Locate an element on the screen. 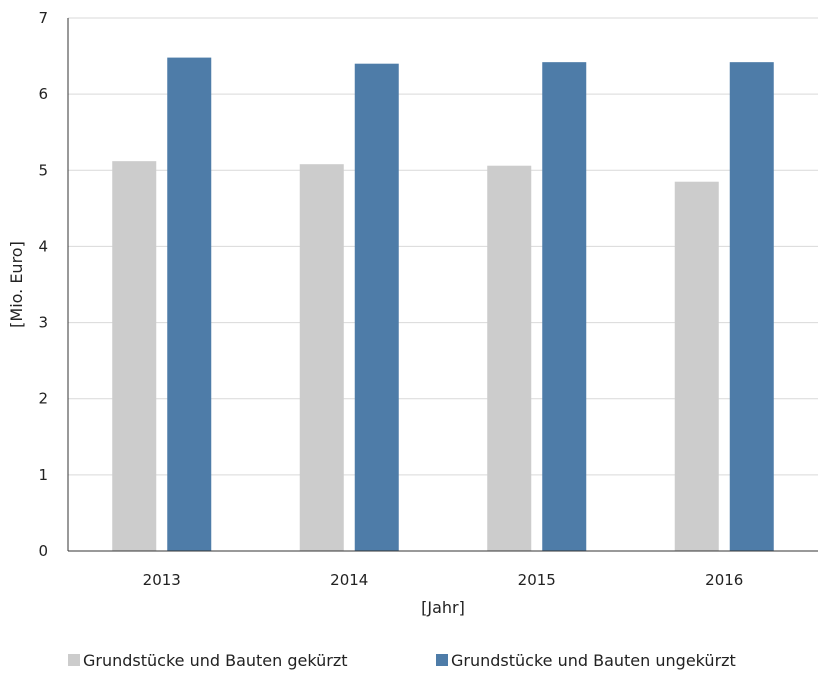 The height and width of the screenshot is (673, 832). bar-ungekuerzt-2014 is located at coordinates (376, 307).